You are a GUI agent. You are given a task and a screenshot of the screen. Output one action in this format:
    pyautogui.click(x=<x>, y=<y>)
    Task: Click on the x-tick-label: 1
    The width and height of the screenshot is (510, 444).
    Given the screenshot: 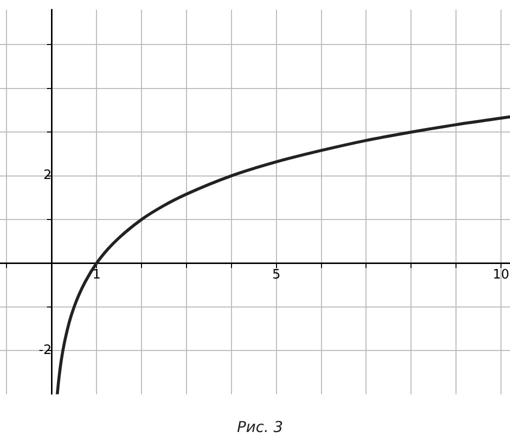 What is the action you would take?
    pyautogui.click(x=96, y=274)
    